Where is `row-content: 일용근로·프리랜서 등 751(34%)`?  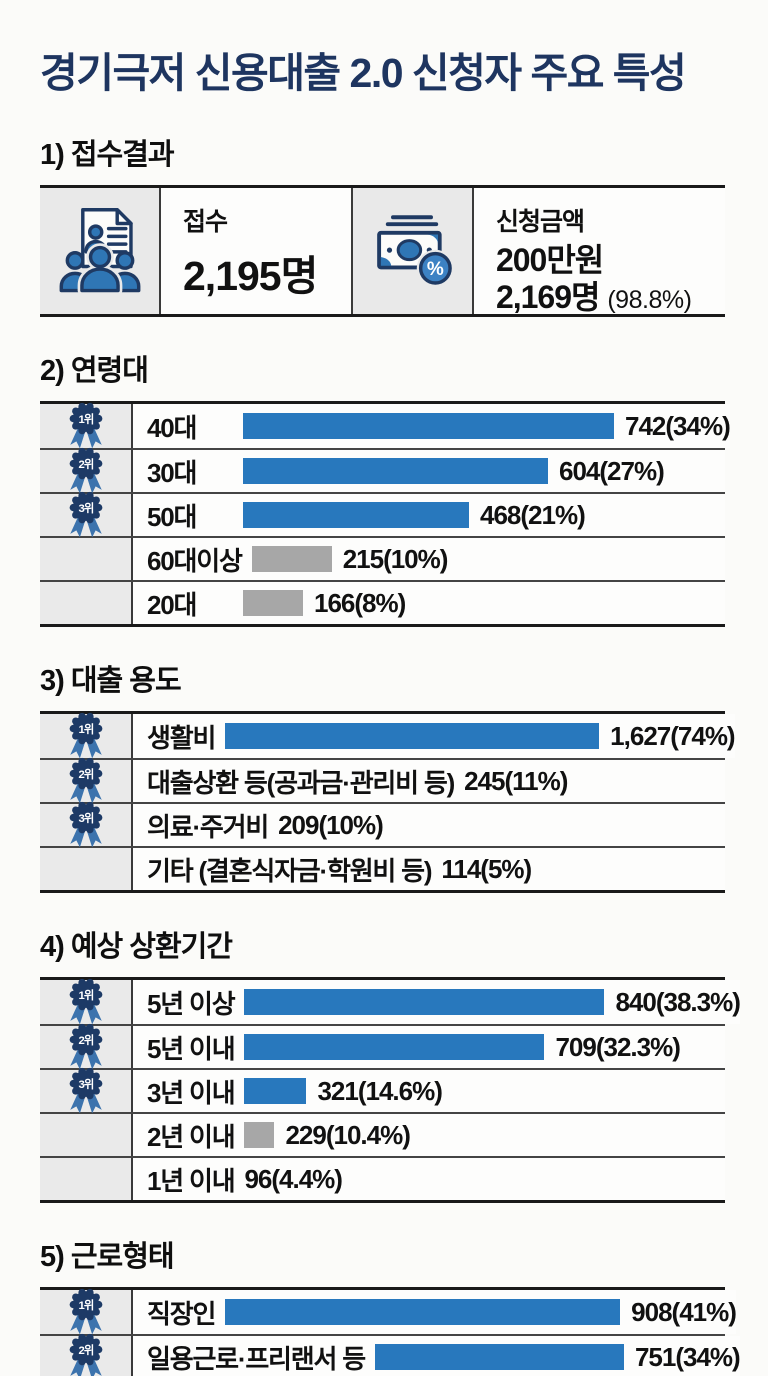 row-content: 일용근로·프리랜서 등 751(34%) is located at coordinates (437, 1356).